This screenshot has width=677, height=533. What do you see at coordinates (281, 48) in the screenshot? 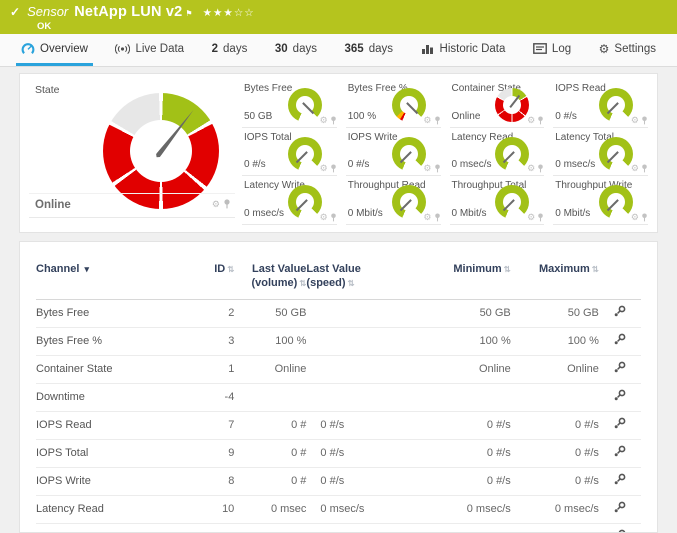
I see `tab-number: 30` at bounding box center [281, 48].